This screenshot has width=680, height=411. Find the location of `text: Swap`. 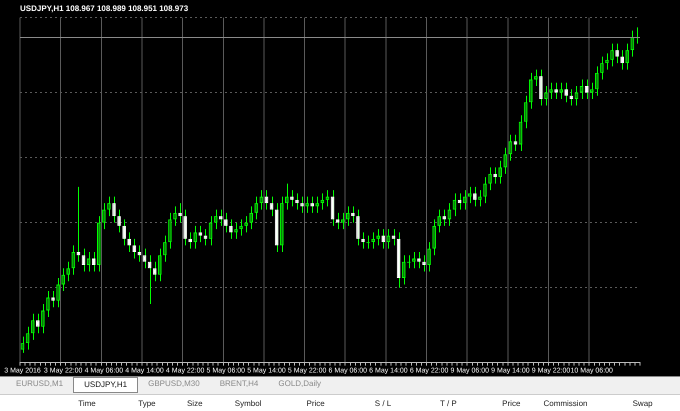

text: Swap is located at coordinates (642, 403).